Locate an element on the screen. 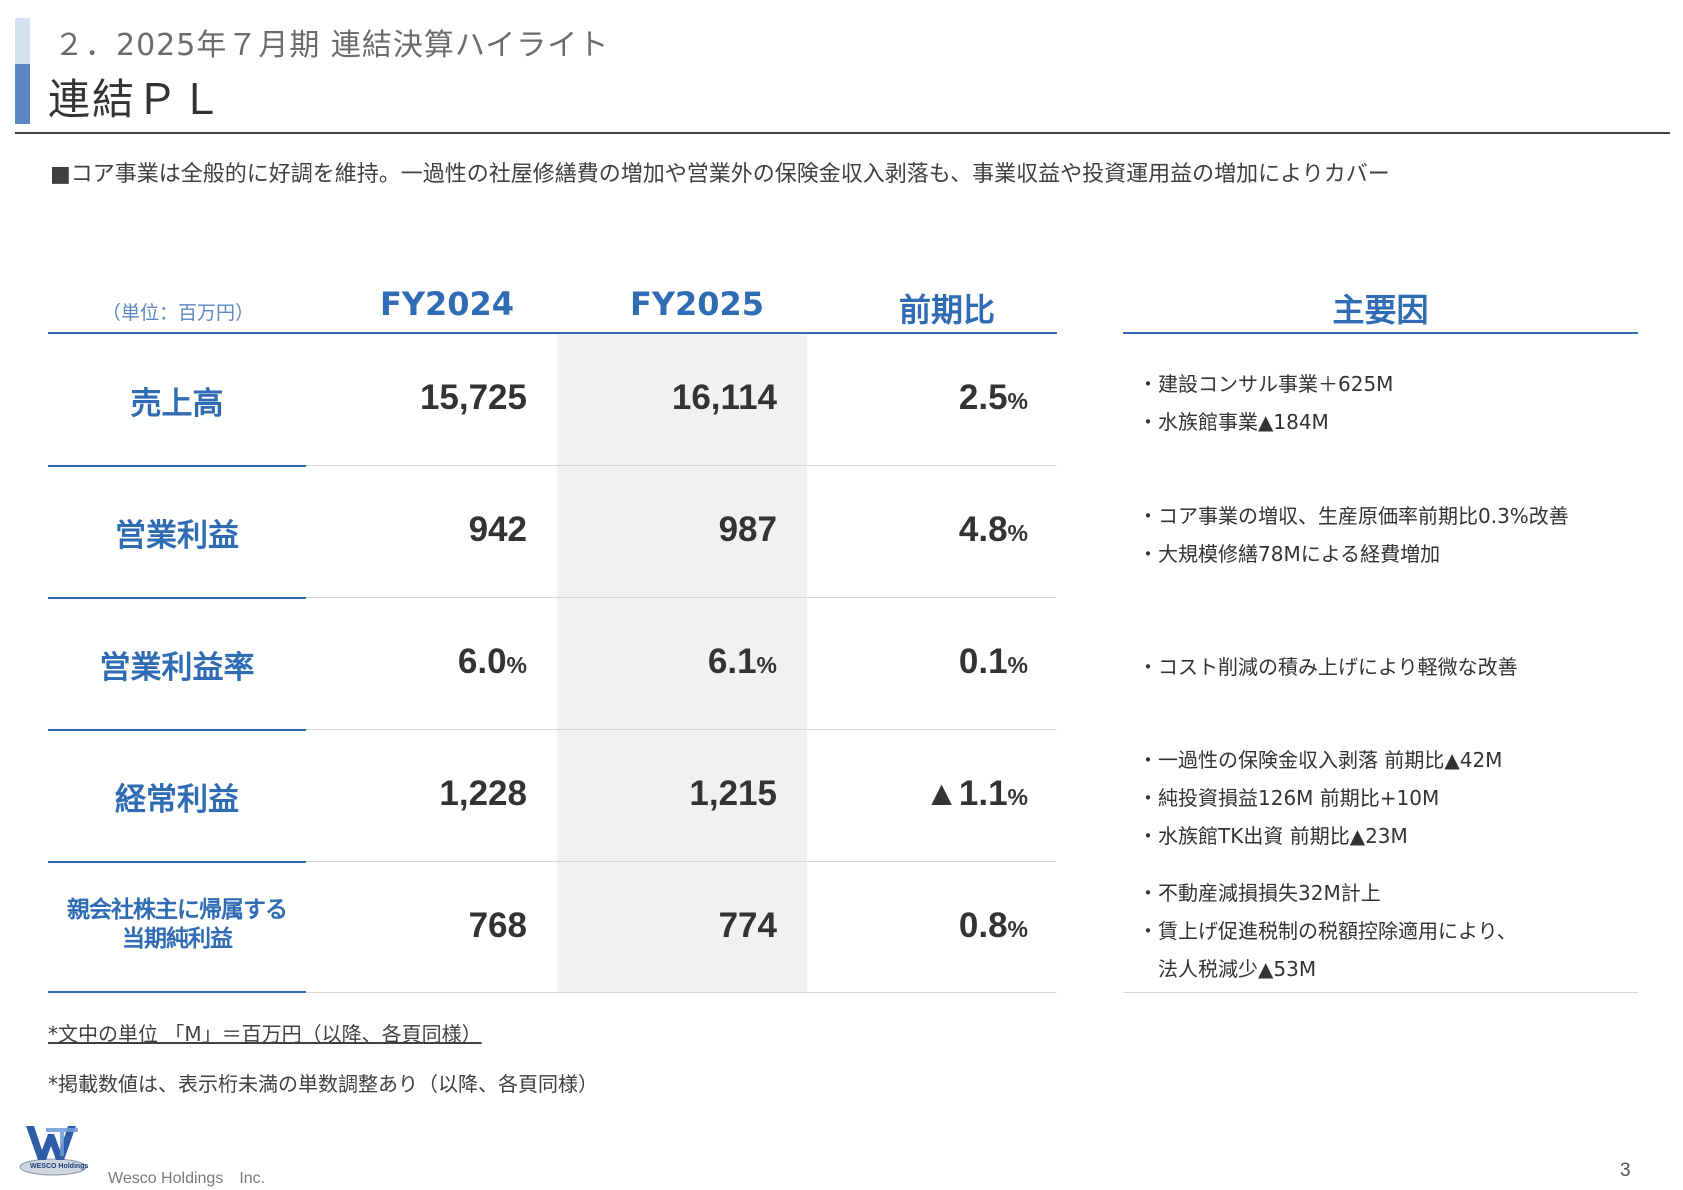 This screenshot has height=1190, width=1683. factor-item: ・純投資損益126M 前期比+10M is located at coordinates (1289, 798).